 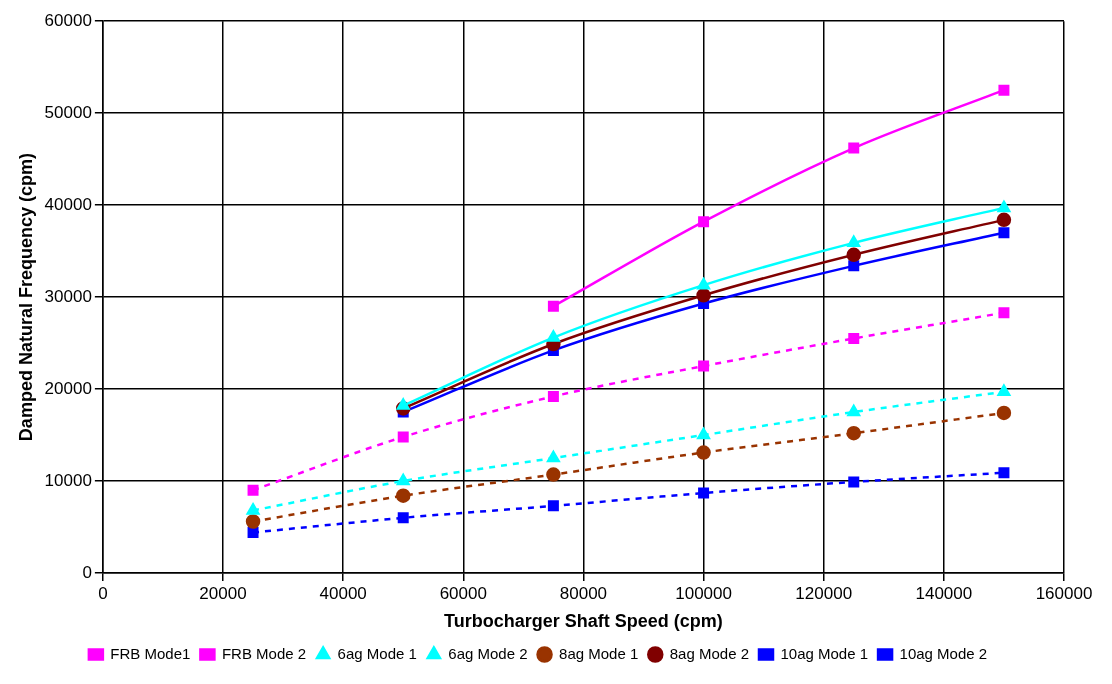 I want to click on y-tick-label: 60000, so click(x=68, y=20).